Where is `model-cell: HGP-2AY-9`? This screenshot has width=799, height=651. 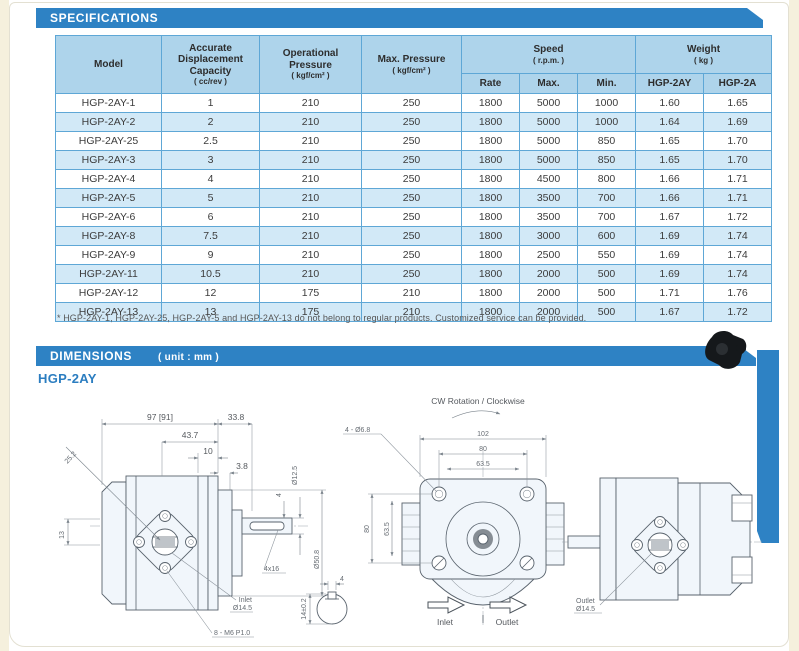 model-cell: HGP-2AY-9 is located at coordinates (108, 255).